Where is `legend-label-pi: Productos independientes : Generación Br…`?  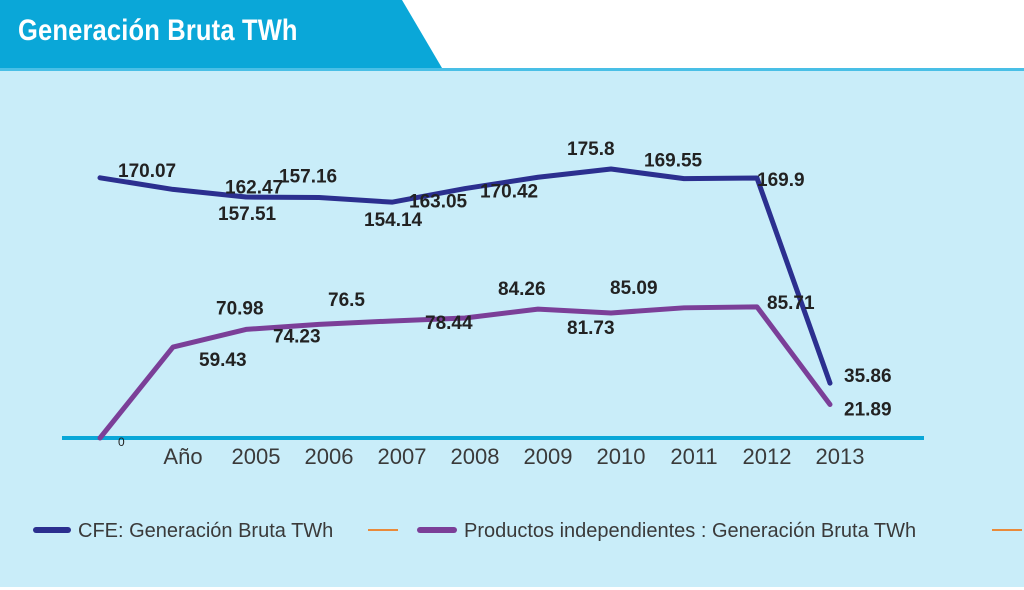 legend-label-pi: Productos independientes : Generación Br… is located at coordinates (690, 531).